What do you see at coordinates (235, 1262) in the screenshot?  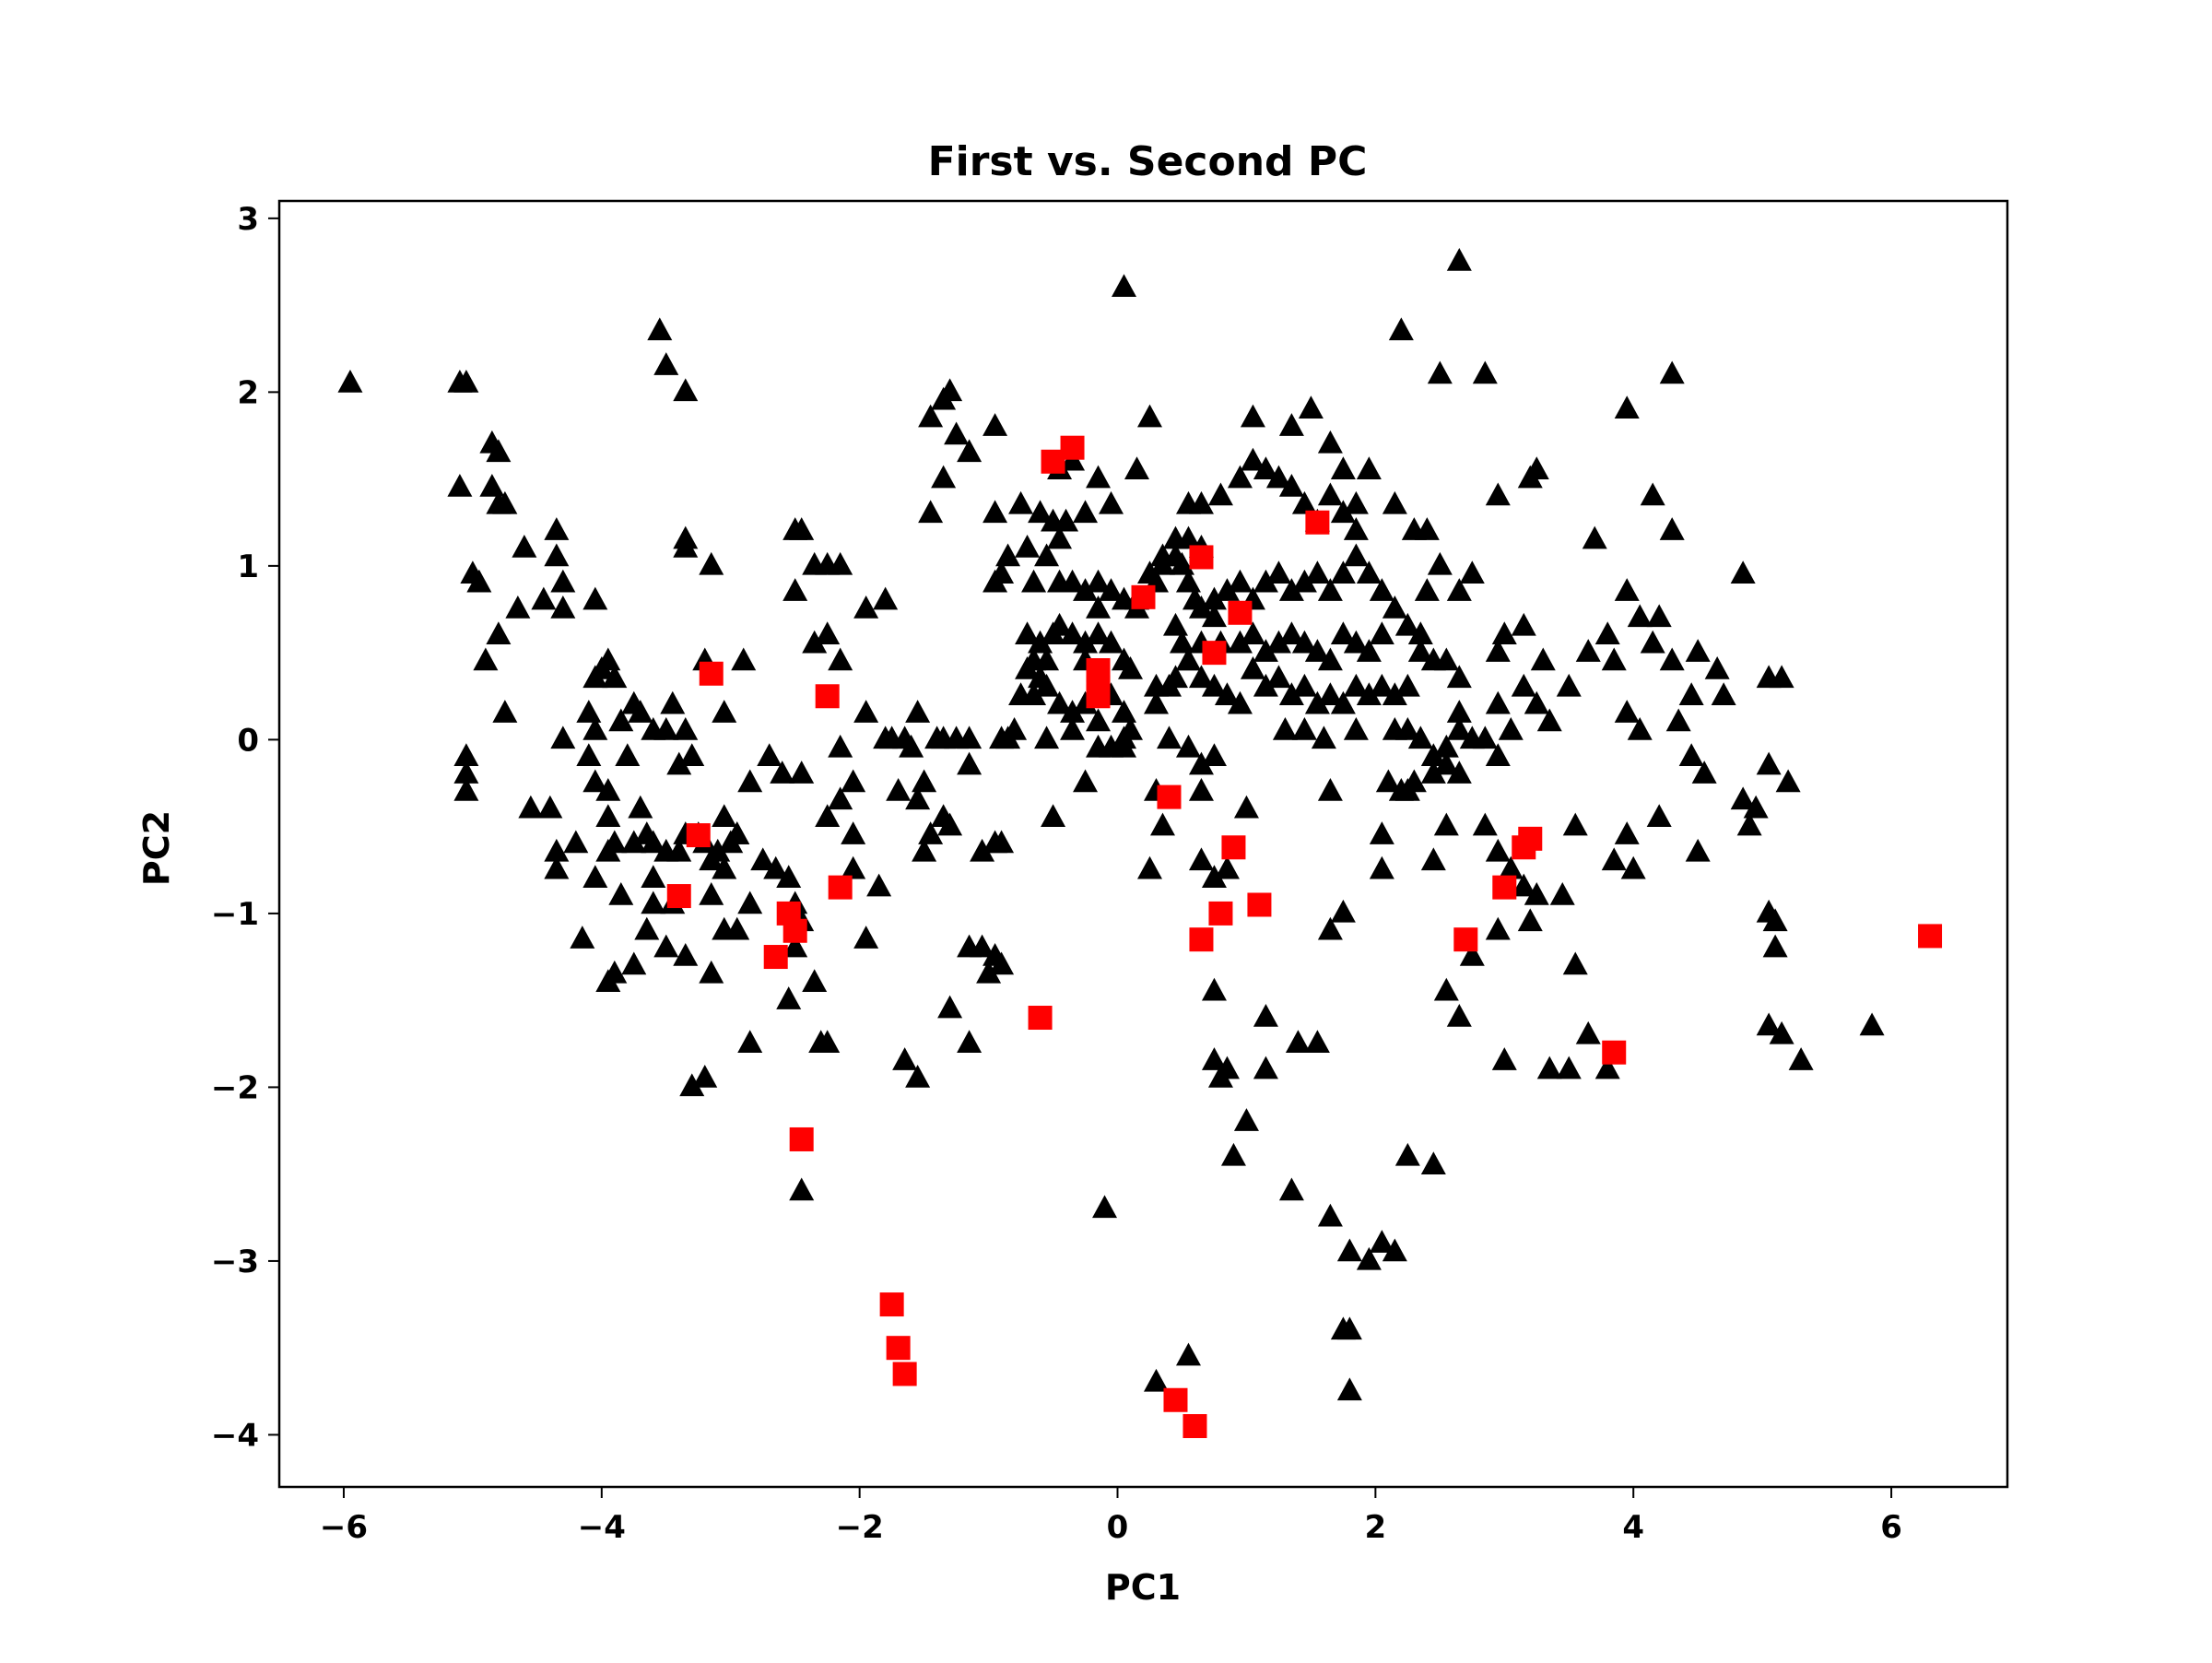 I see `y-tick-label: −3` at bounding box center [235, 1262].